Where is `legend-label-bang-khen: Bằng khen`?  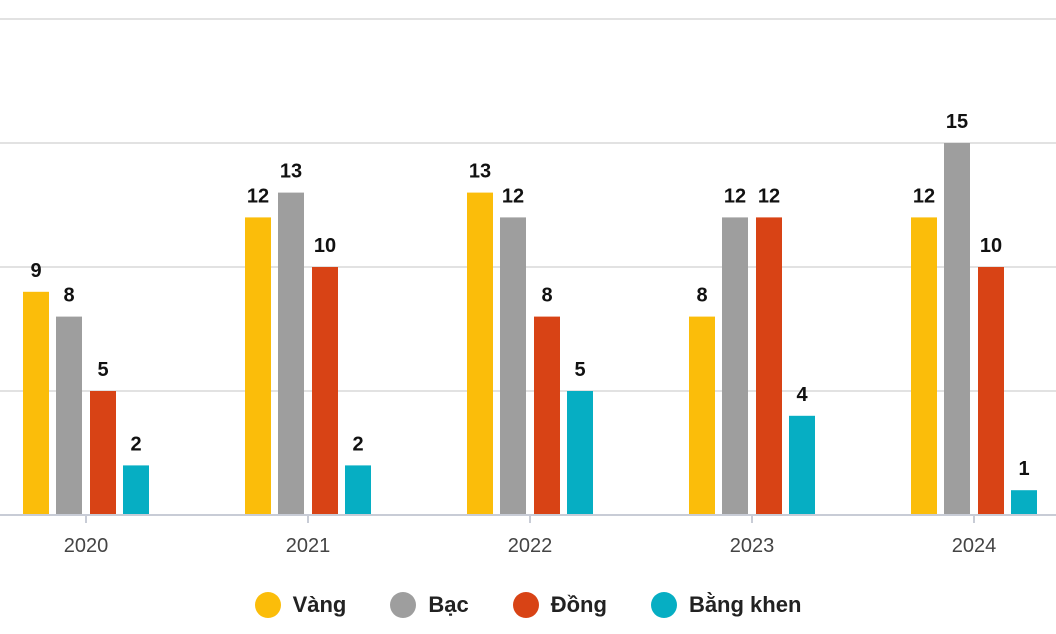 legend-label-bang-khen: Bằng khen is located at coordinates (745, 604).